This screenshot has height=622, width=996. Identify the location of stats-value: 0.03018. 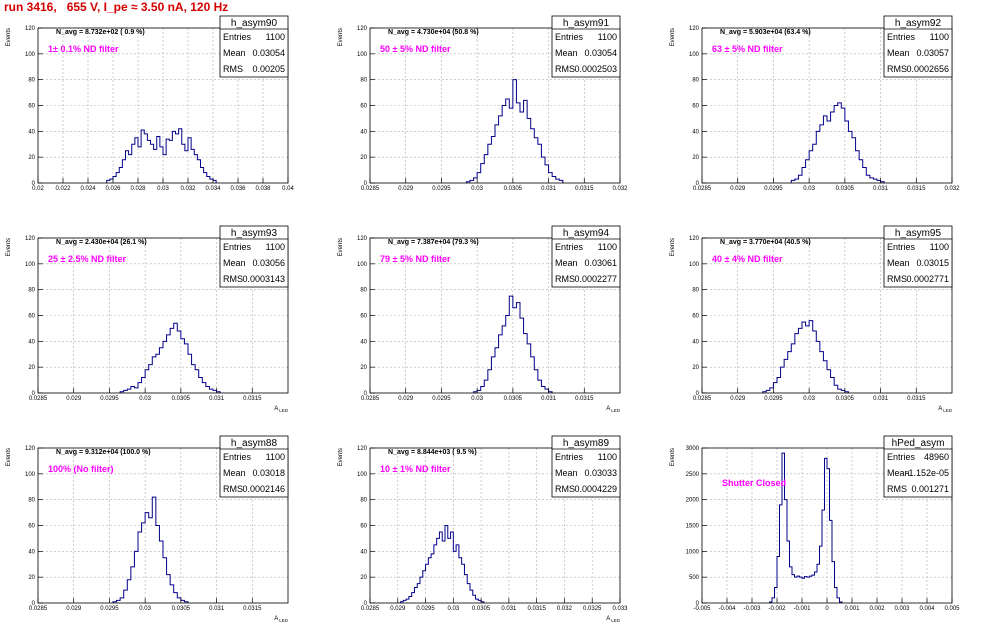
(268, 473).